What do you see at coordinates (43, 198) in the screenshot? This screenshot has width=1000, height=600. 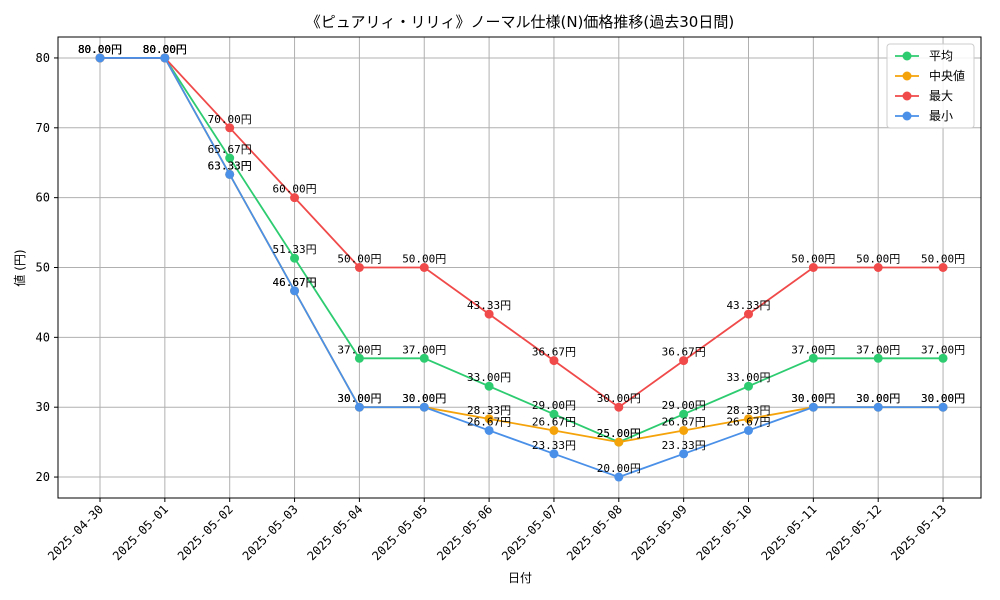 I see `y-tick-label: 60` at bounding box center [43, 198].